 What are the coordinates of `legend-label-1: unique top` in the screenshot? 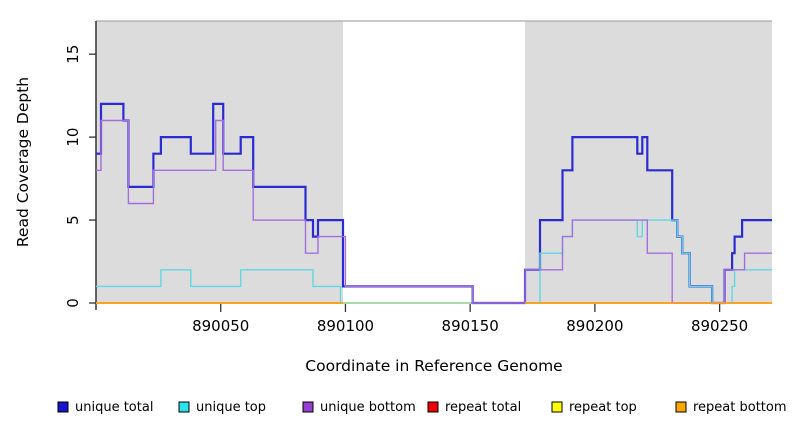 It's located at (231, 407).